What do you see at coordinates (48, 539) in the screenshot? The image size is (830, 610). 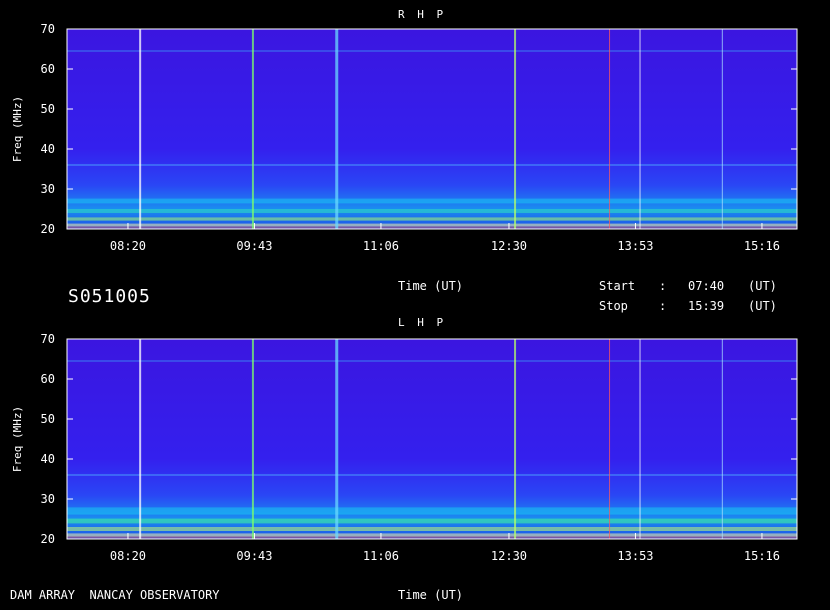 I see `lhp-y-tick-label: 20` at bounding box center [48, 539].